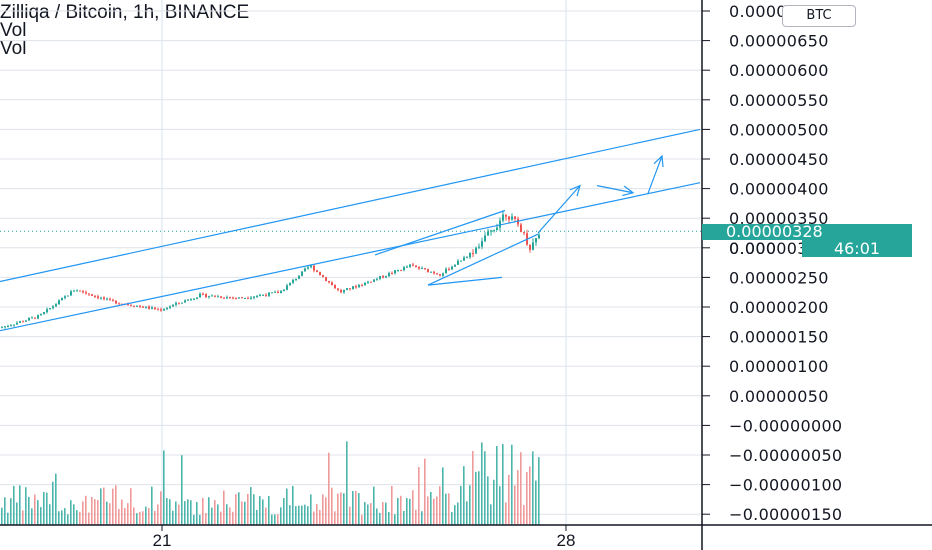 Image resolution: width=932 pixels, height=550 pixels. Describe the element at coordinates (779, 70) in the screenshot. I see `price-axis-label: 0.00000600` at that location.